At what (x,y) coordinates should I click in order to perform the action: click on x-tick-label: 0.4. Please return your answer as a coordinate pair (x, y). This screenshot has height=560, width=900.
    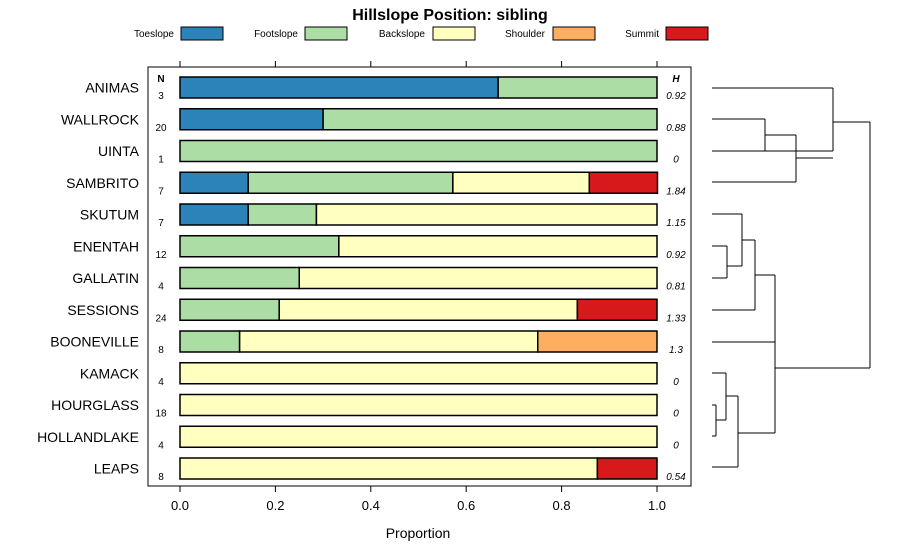
    Looking at the image, I should click on (371, 505).